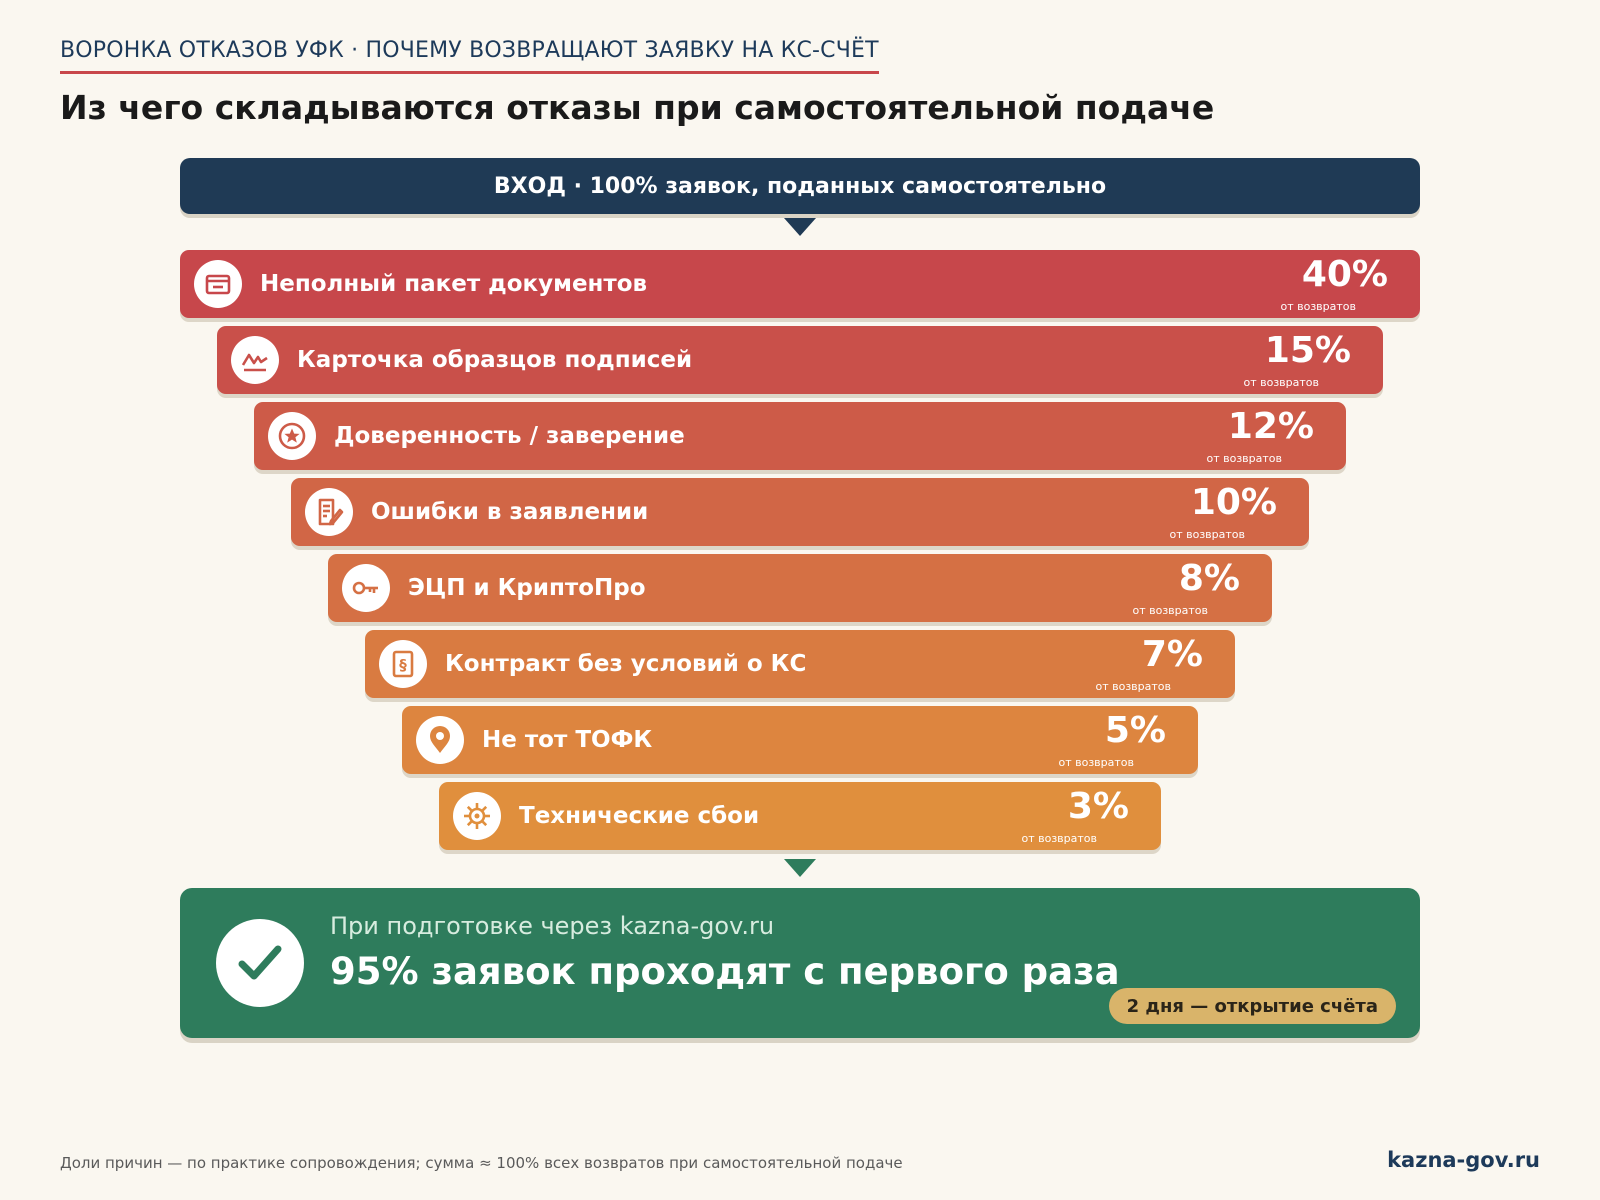 This screenshot has width=1600, height=1200. Describe the element at coordinates (1209, 578) in the screenshot. I see `stage-percent: 8%` at that location.